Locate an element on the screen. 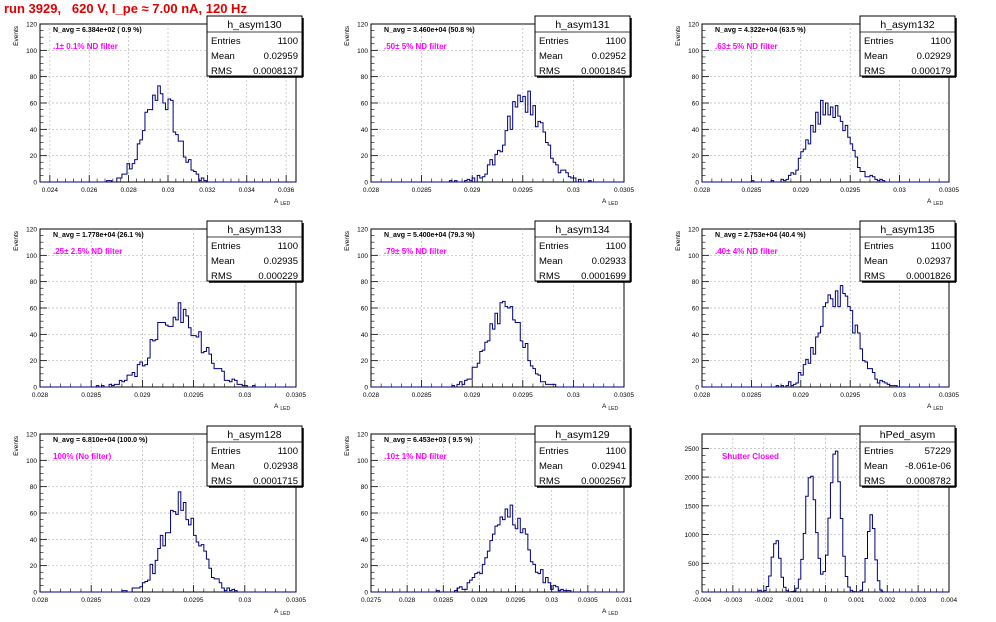  stats-value-mean: 0.02952 is located at coordinates (609, 56).